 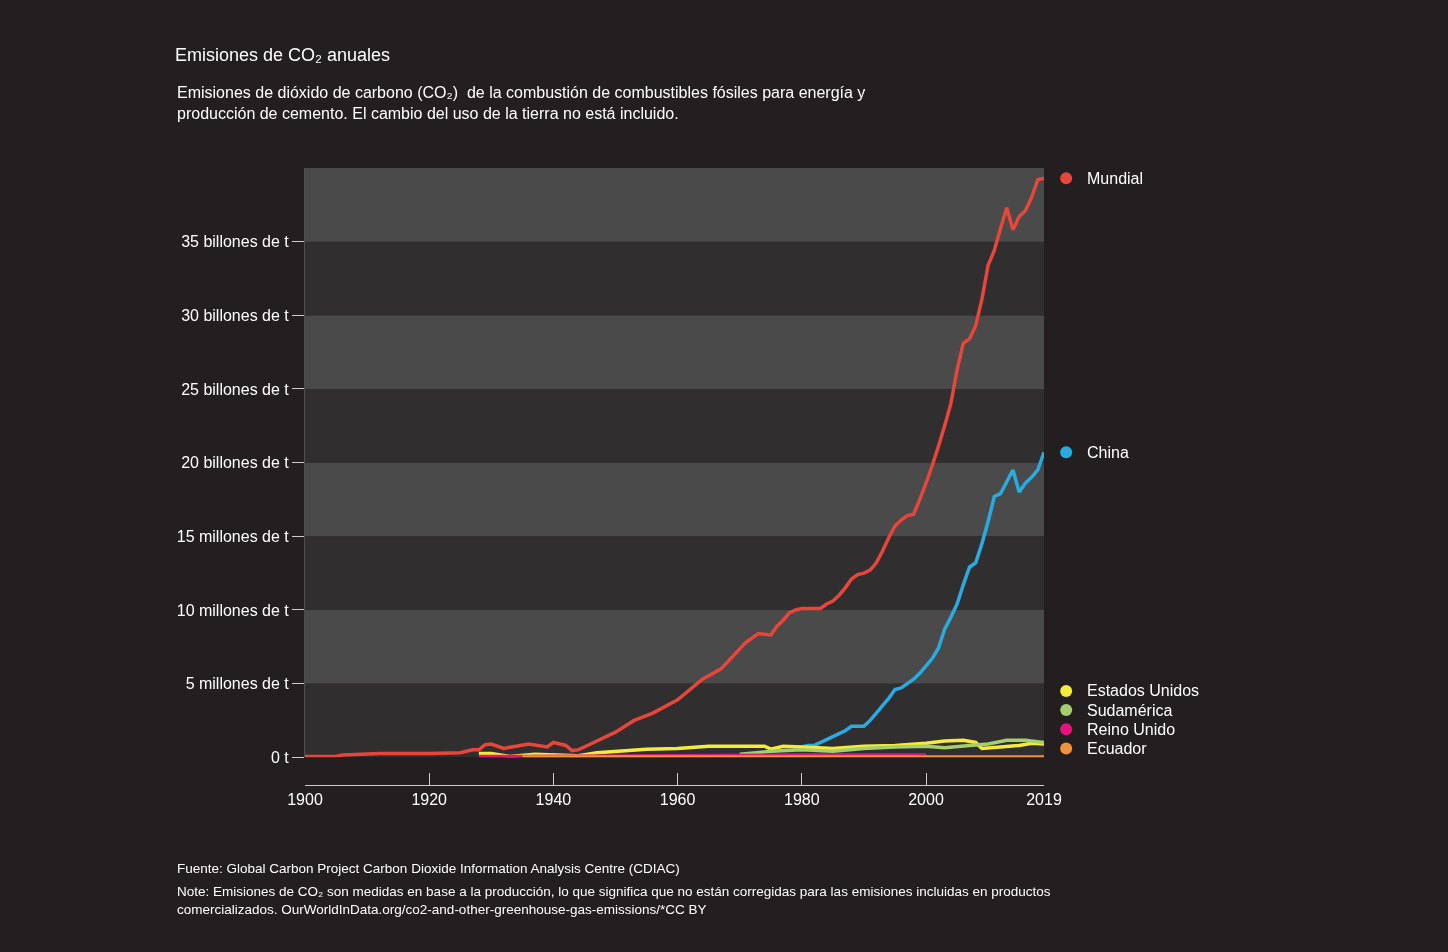 What do you see at coordinates (802, 800) in the screenshot?
I see `x-tick-label: 1980` at bounding box center [802, 800].